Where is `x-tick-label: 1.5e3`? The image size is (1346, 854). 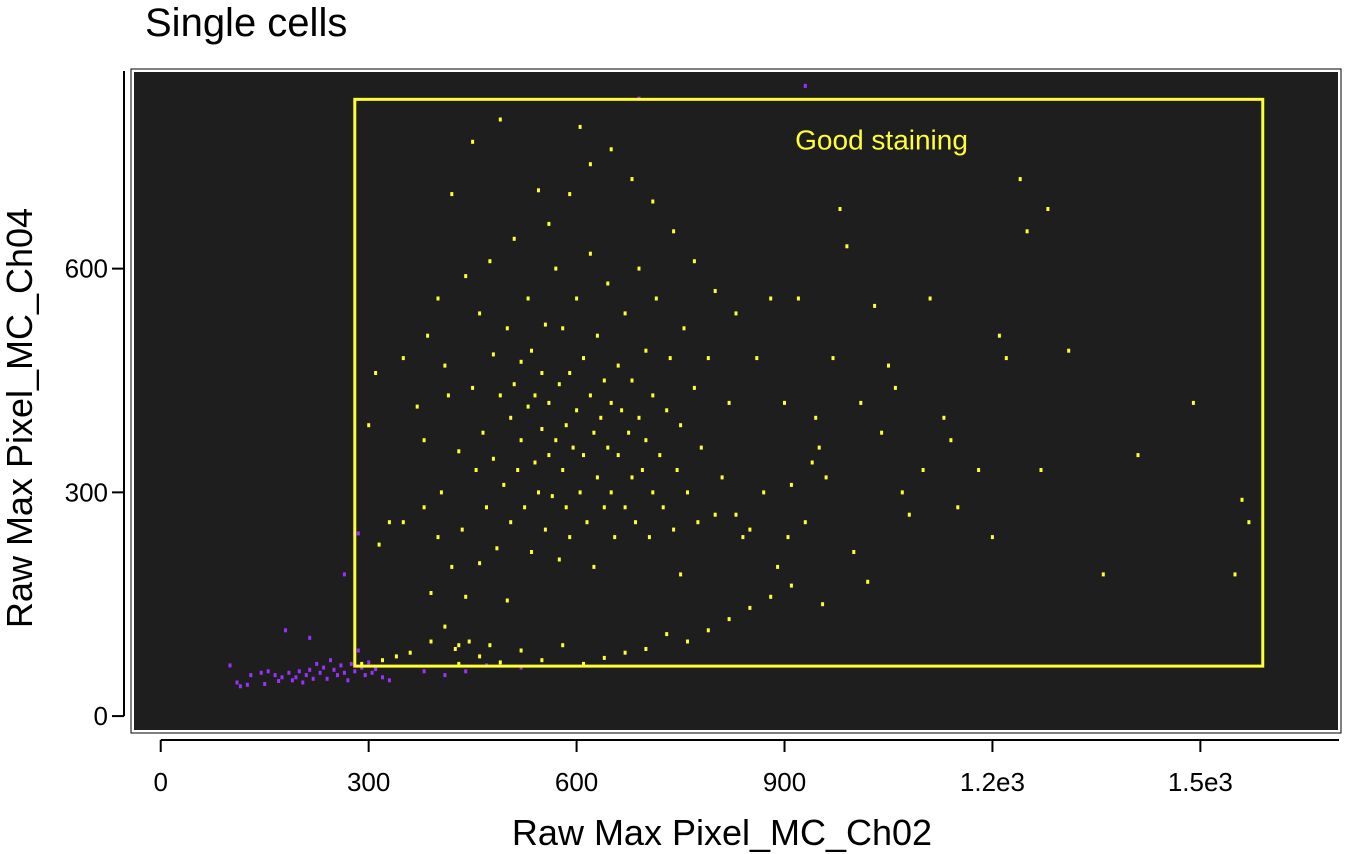 x-tick-label: 1.5e3 is located at coordinates (1200, 782).